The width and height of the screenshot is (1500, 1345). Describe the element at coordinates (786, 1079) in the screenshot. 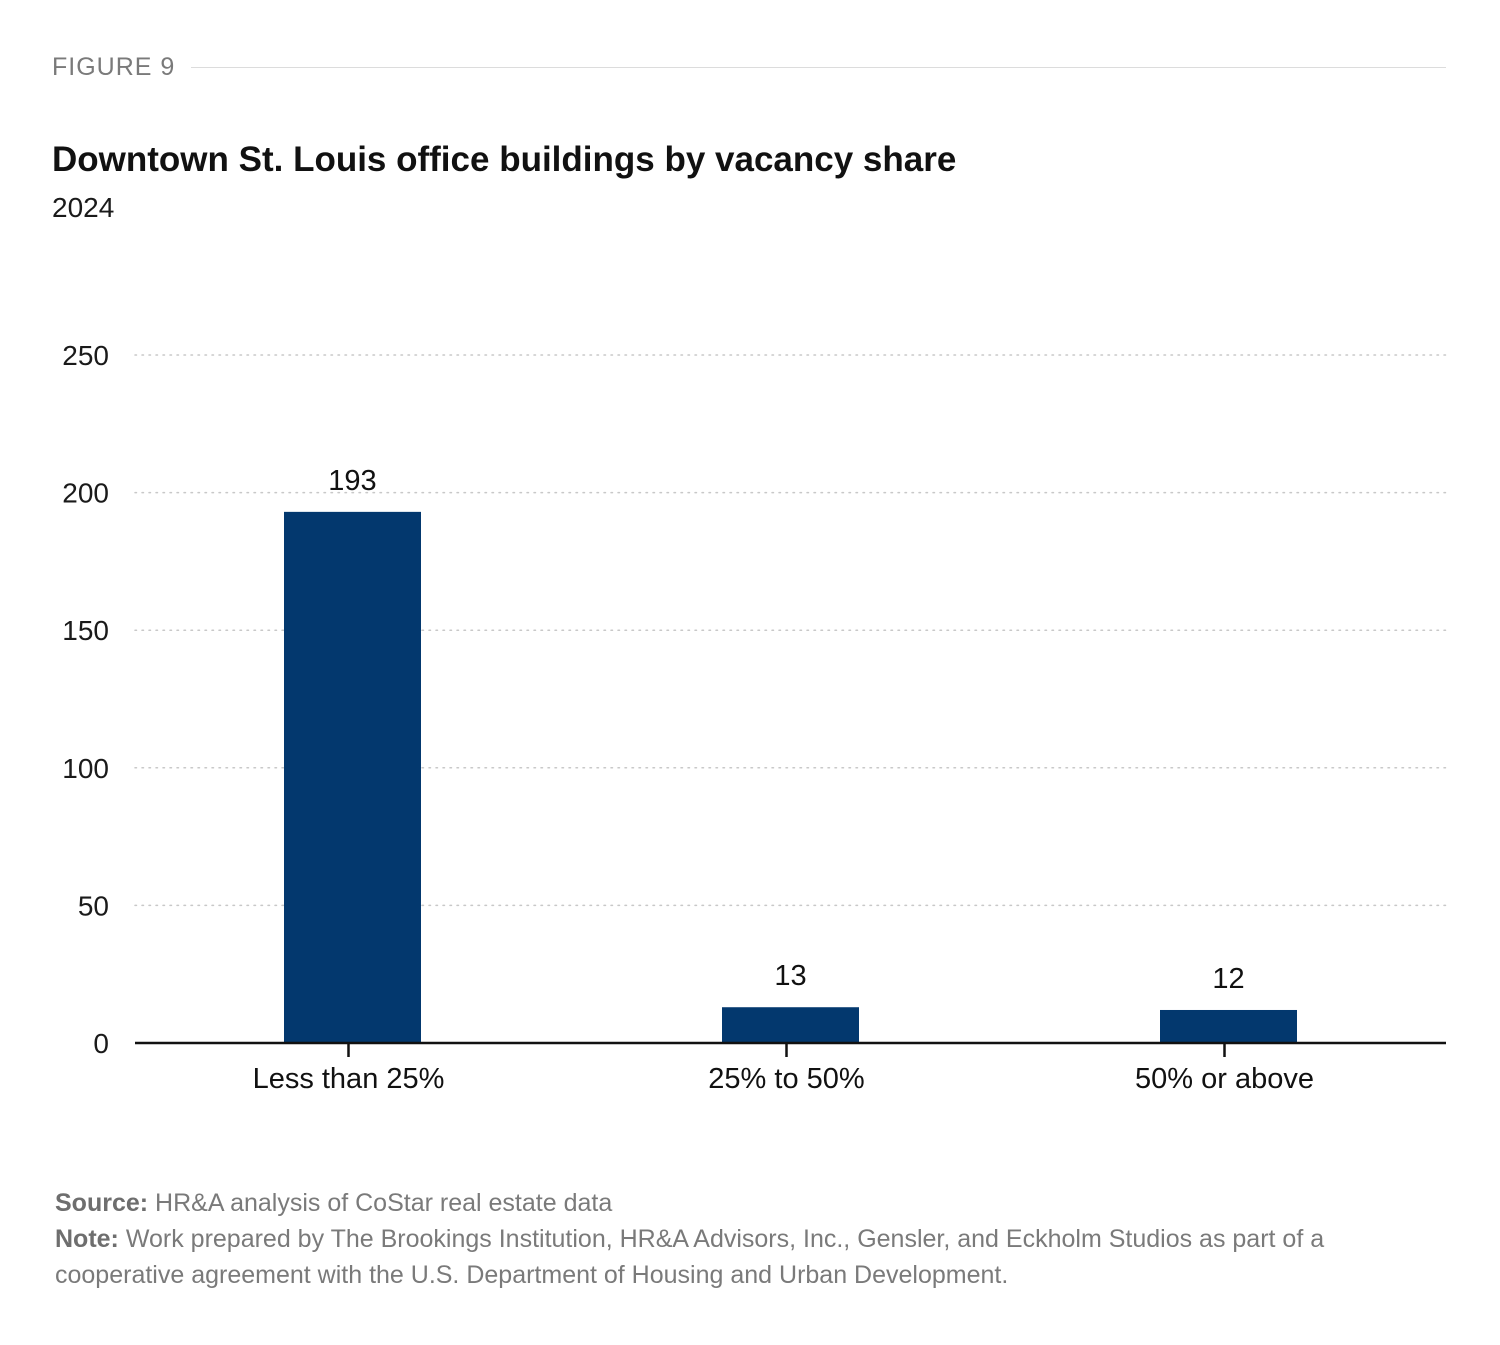

I see `x-tick-label: 25% to 50%` at that location.